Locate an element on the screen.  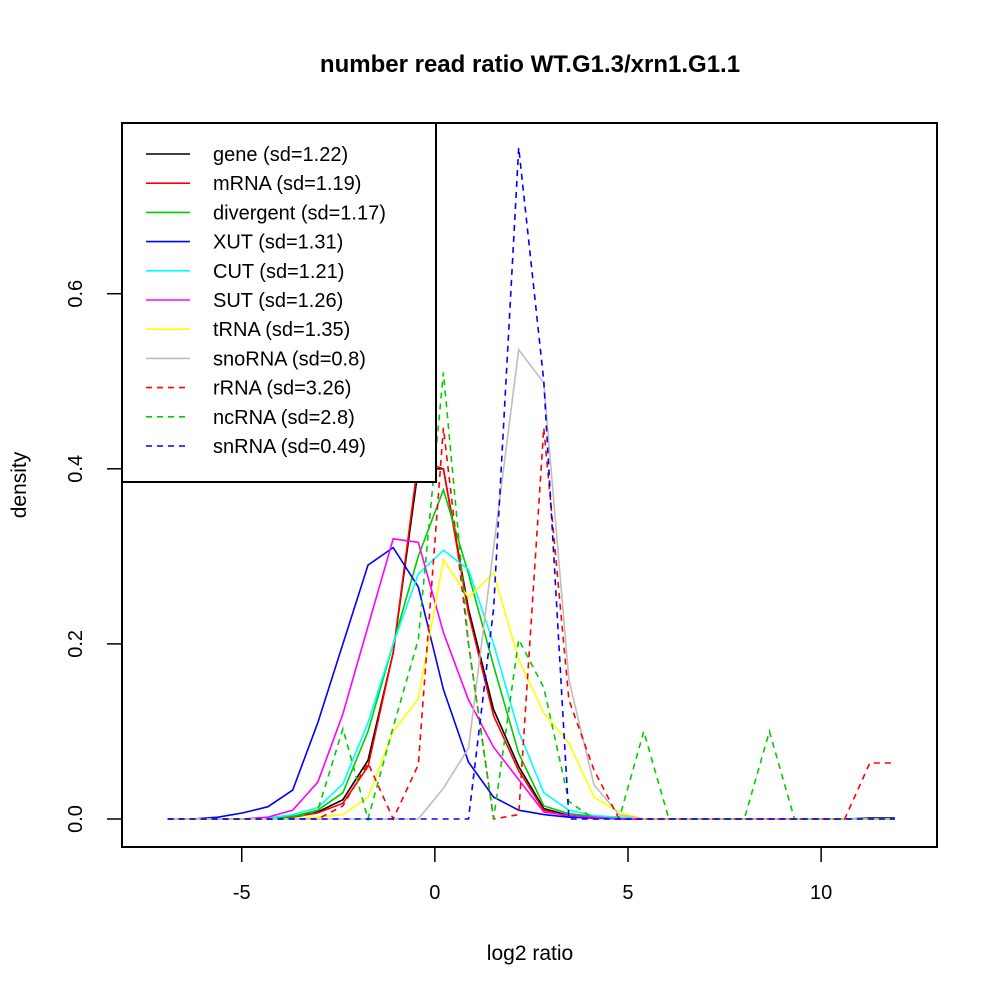
legend-label: gene (sd=1.22) is located at coordinates (280, 155).